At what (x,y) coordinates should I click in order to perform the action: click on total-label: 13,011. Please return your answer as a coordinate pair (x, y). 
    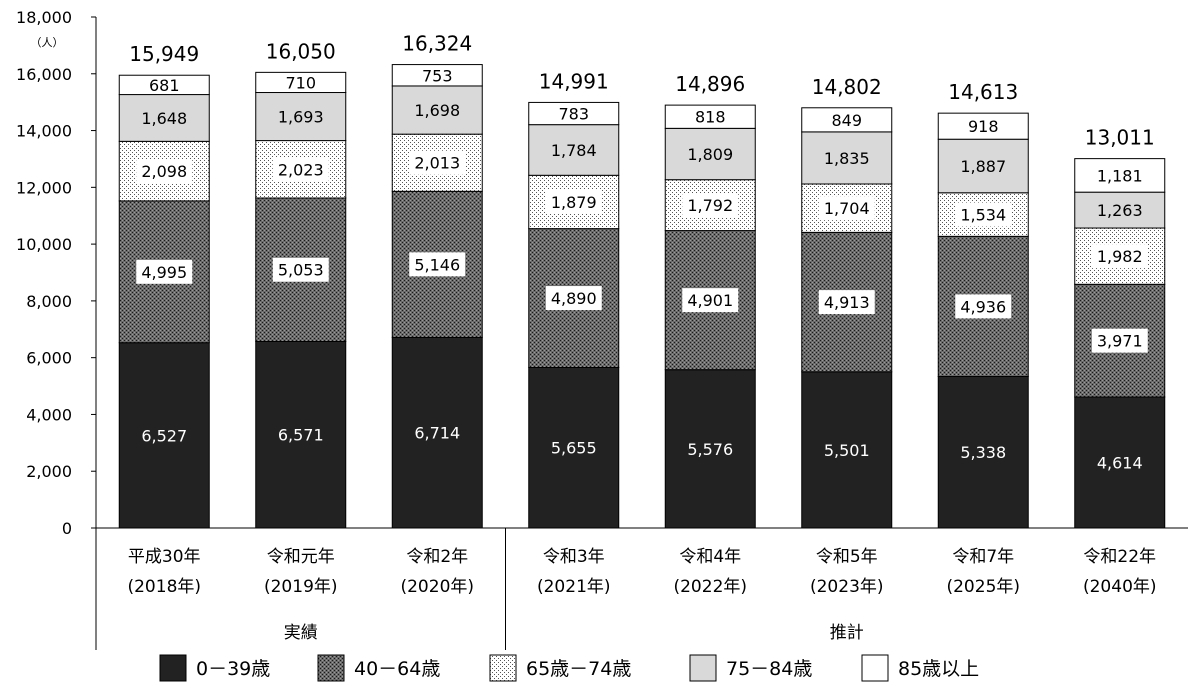
    Looking at the image, I should click on (1120, 138).